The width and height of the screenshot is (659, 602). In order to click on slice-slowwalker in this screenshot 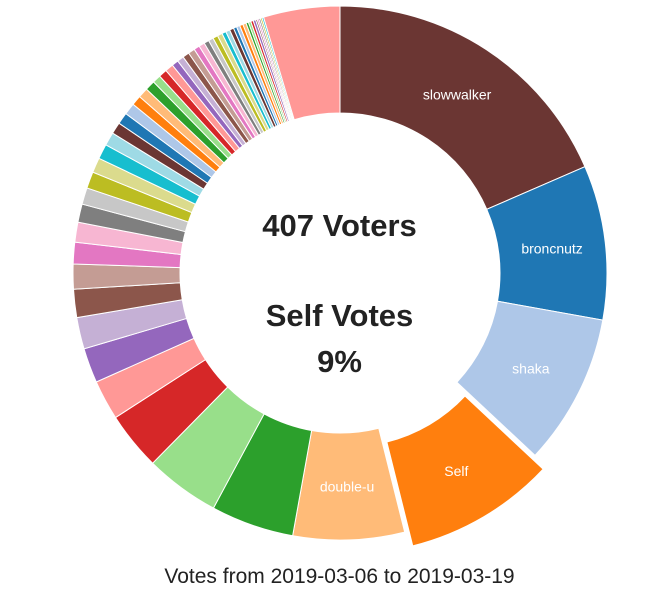, I will do `click(462, 107)`.